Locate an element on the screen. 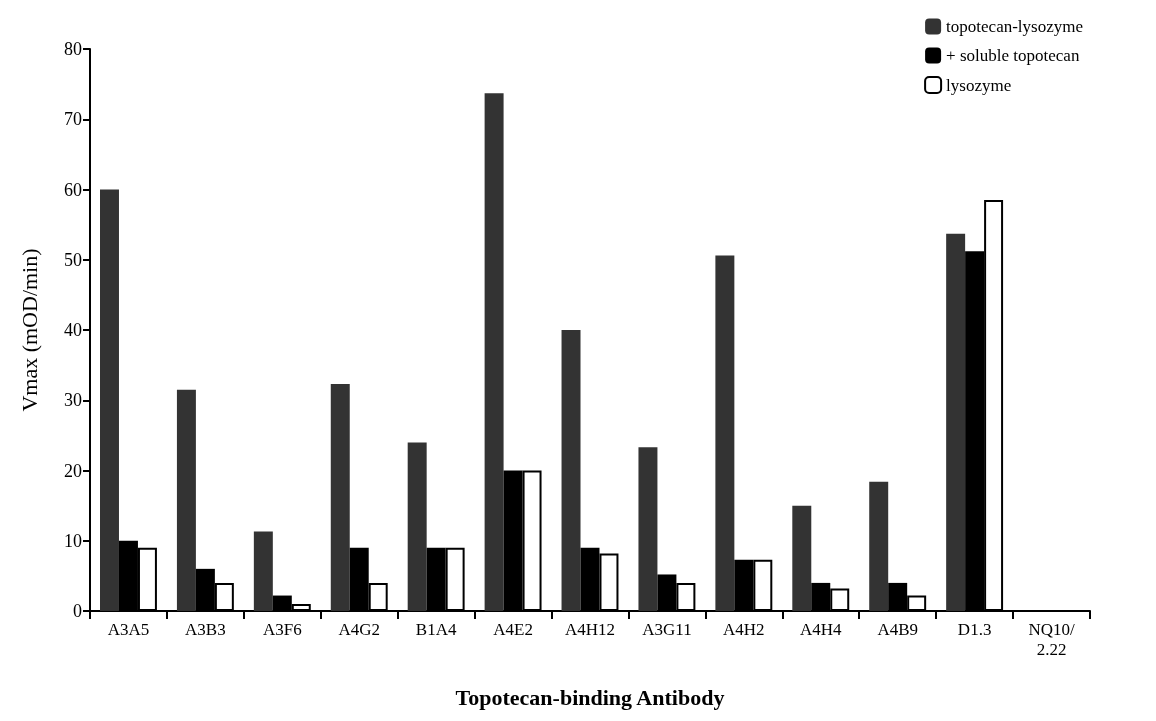 The height and width of the screenshot is (721, 1156). y-tick-label: 60 is located at coordinates (73, 189).